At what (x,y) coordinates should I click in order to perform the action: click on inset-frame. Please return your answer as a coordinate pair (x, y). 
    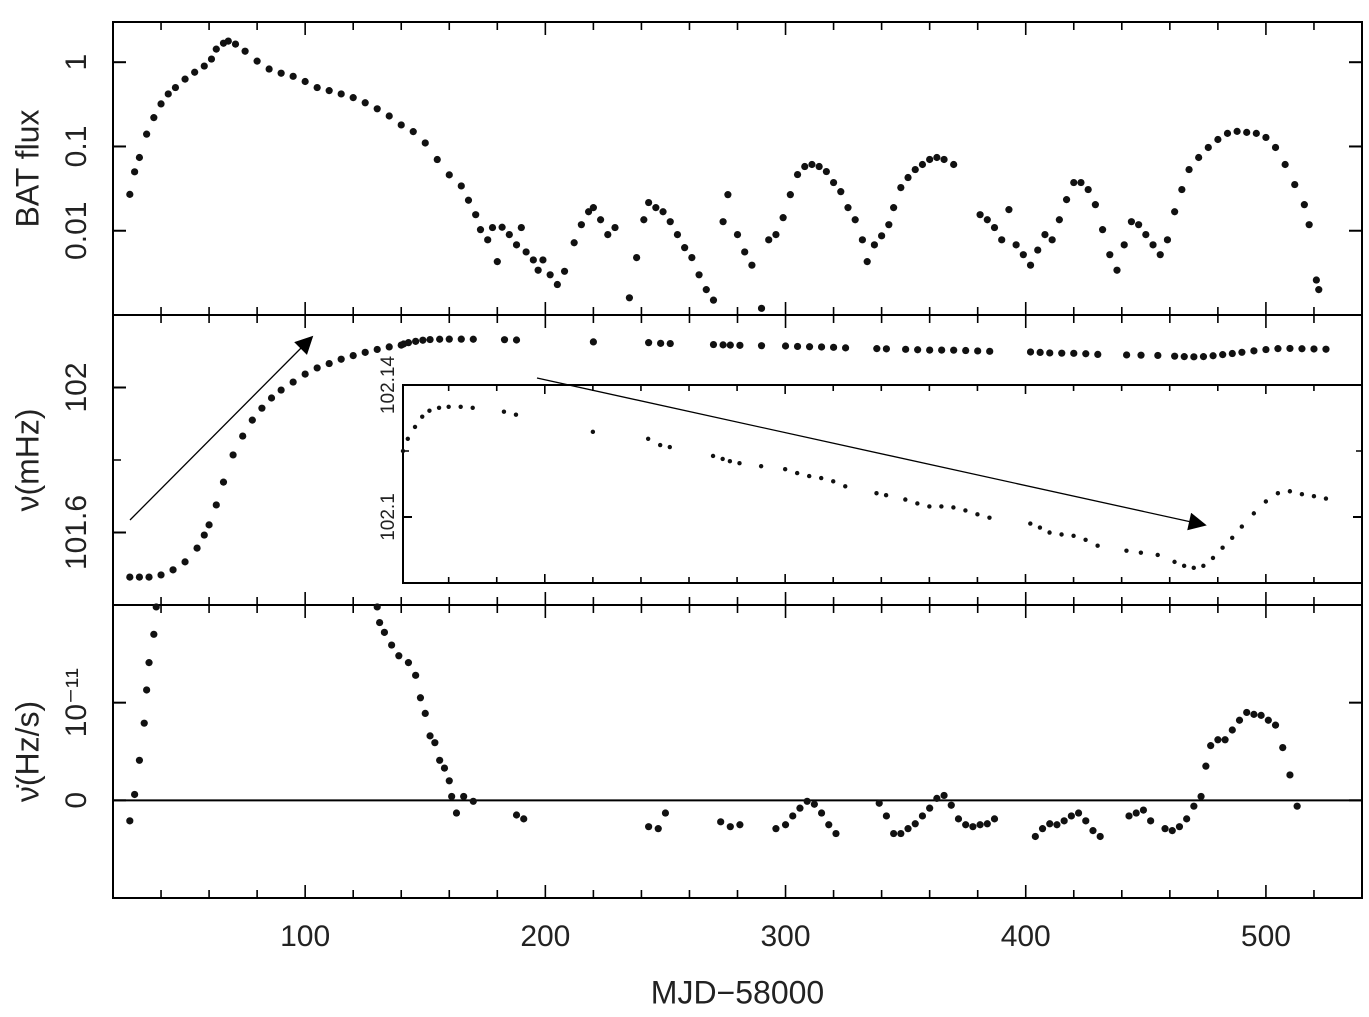
    Looking at the image, I should click on (882, 484).